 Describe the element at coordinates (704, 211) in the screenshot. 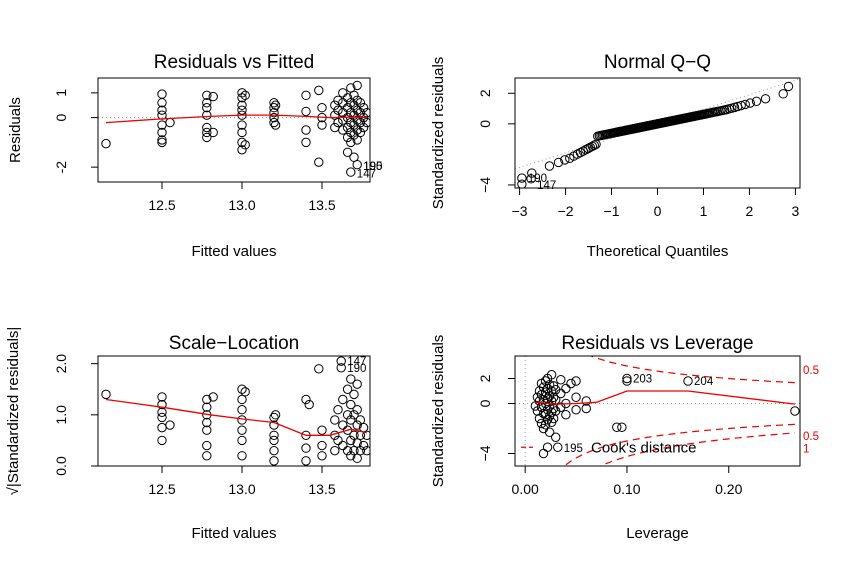

I see `x-tick-label: 1` at that location.